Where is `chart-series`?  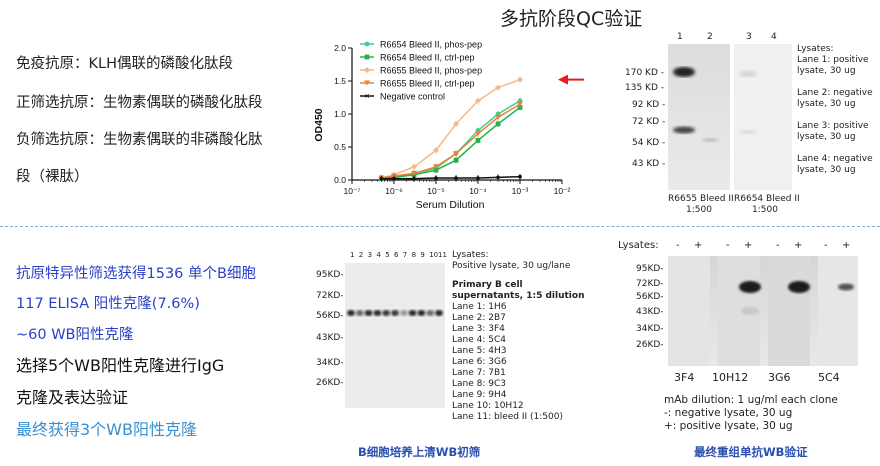 chart-series is located at coordinates (481, 128).